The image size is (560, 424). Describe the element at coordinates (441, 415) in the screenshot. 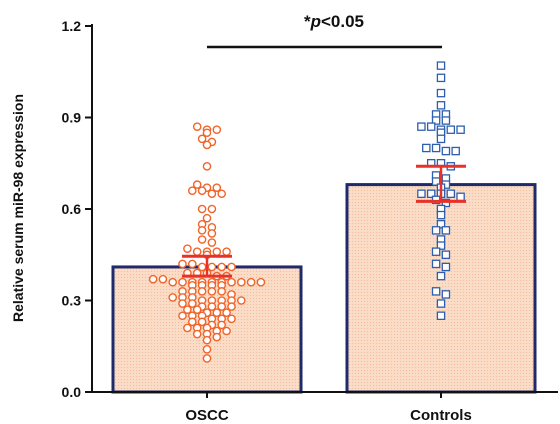

I see `x-tick-label: Controls` at that location.